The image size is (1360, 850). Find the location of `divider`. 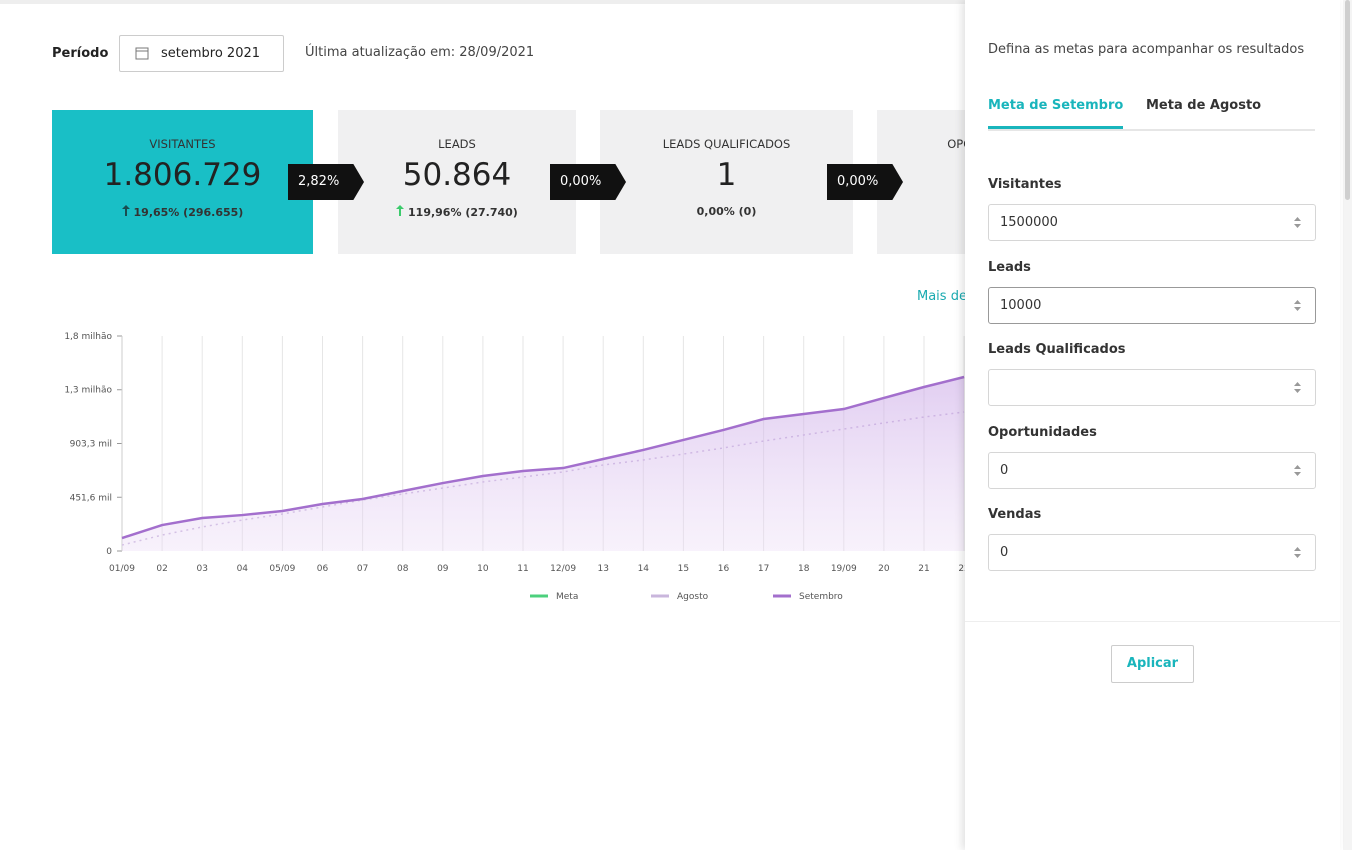

divider is located at coordinates (1152, 621).